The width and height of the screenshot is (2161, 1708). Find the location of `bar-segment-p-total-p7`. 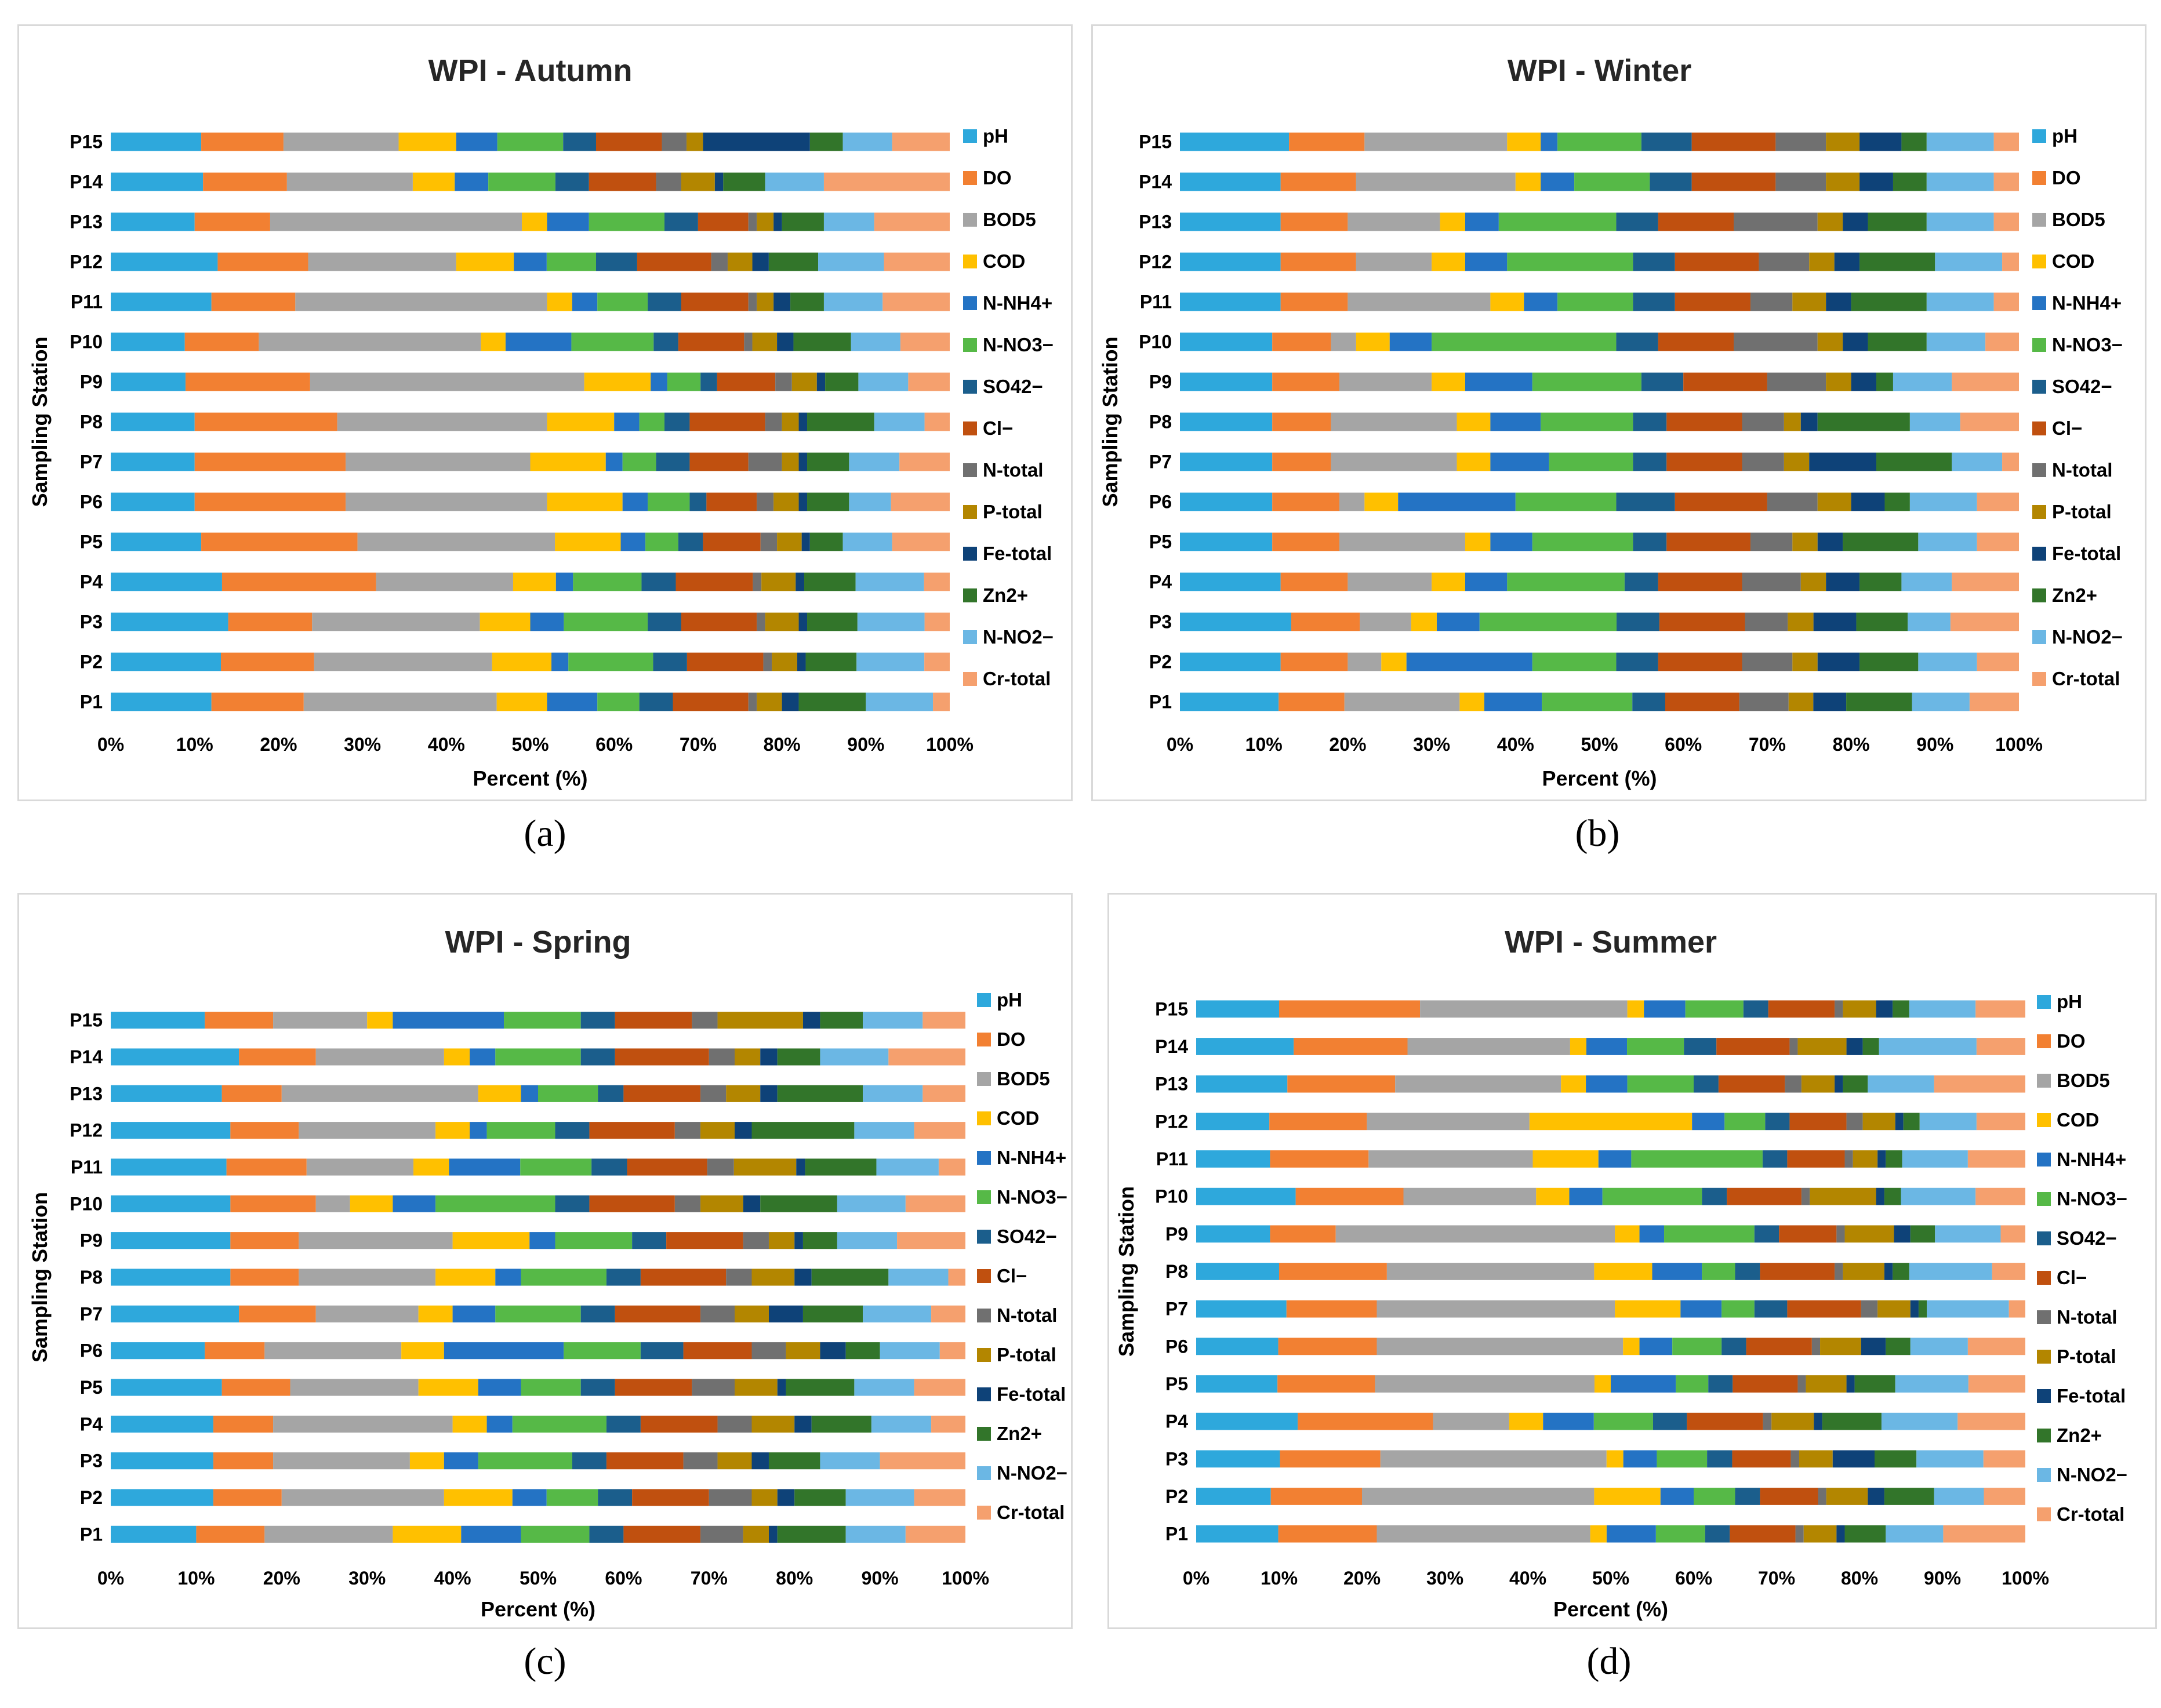

bar-segment-p-total-p7 is located at coordinates (790, 461).